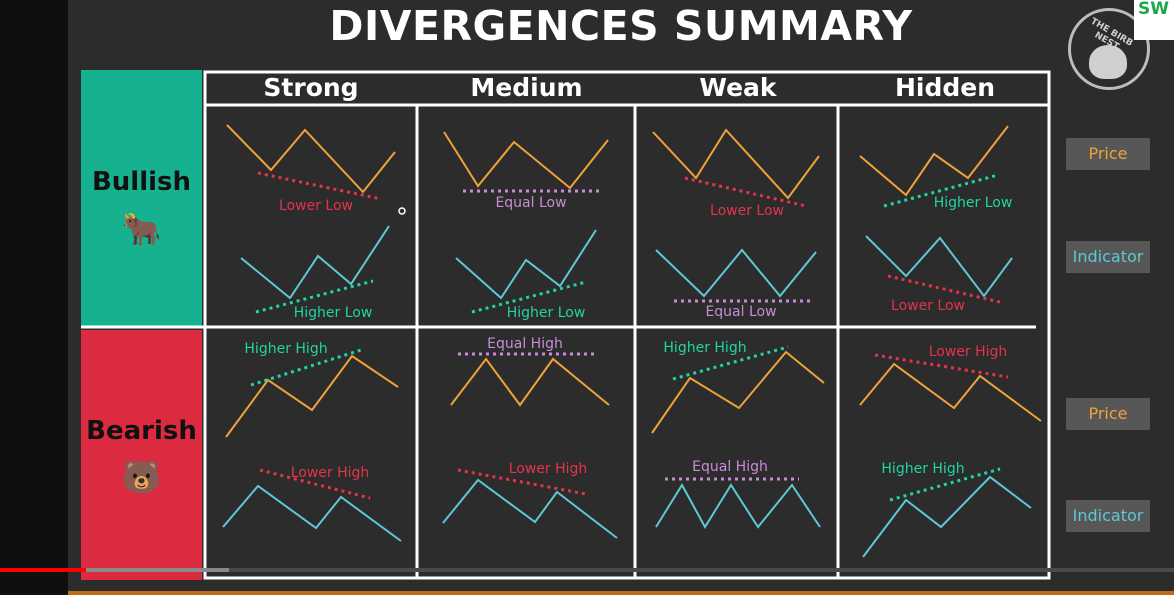 The width and height of the screenshot is (1174, 595). I want to click on bearish-hidden-price-trendline, so click(941, 366).